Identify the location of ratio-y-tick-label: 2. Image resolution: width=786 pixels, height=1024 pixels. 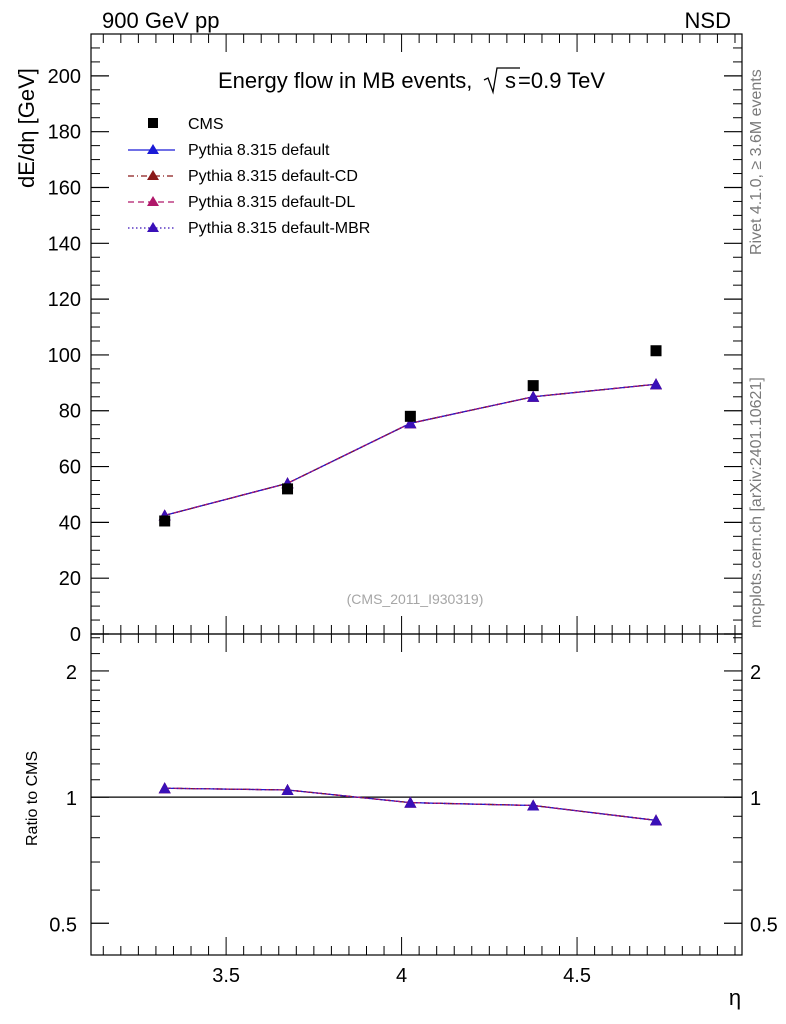
(71, 673).